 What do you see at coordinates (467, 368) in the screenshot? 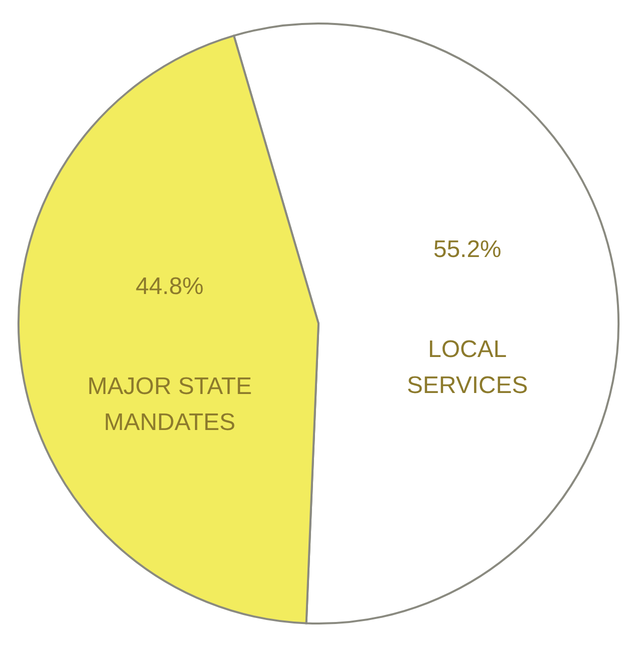
I see `slice-label: LOCAL SERVICES` at bounding box center [467, 368].